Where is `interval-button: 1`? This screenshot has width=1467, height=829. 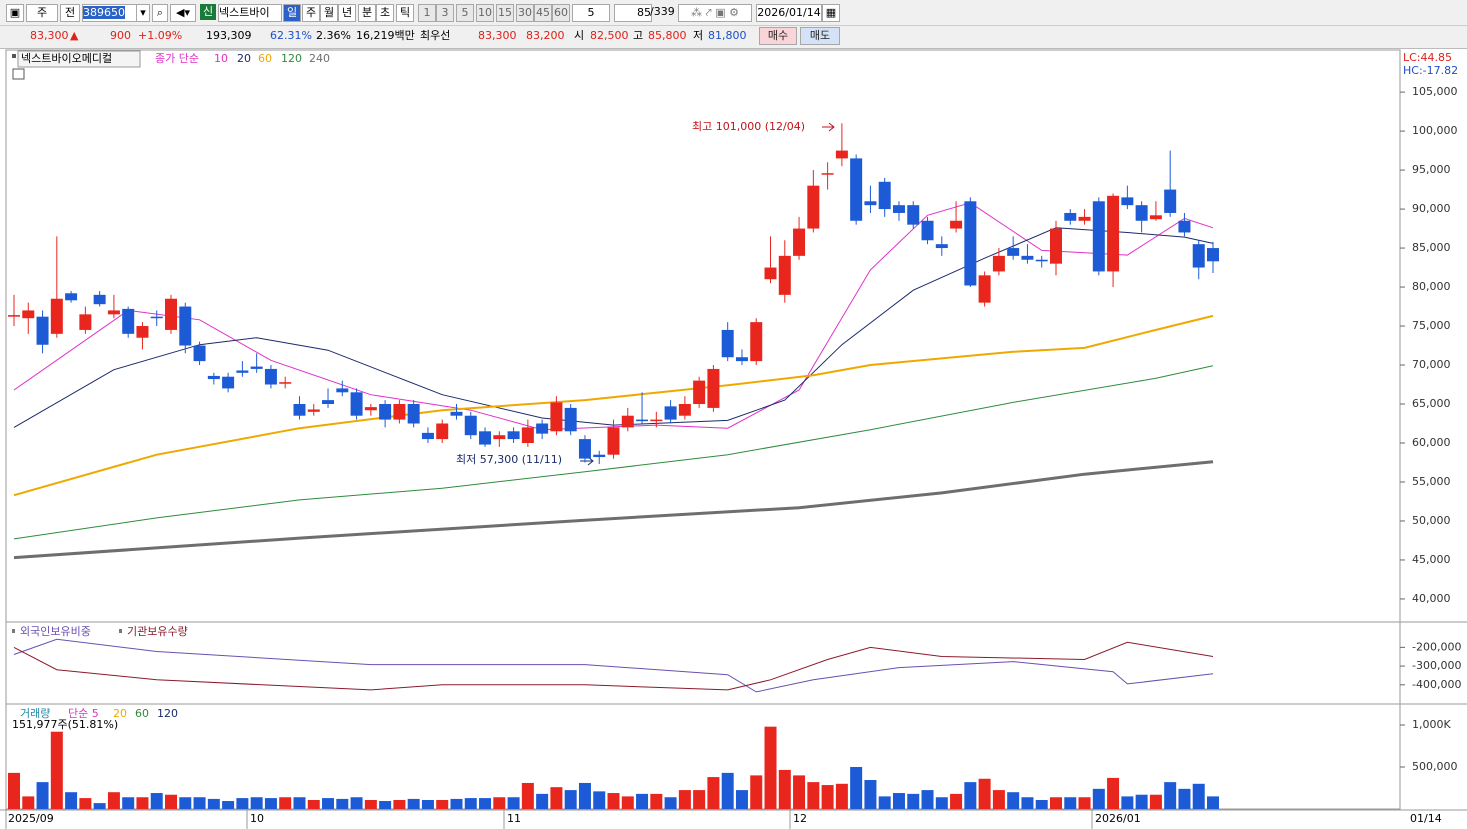 interval-button: 1 is located at coordinates (427, 13).